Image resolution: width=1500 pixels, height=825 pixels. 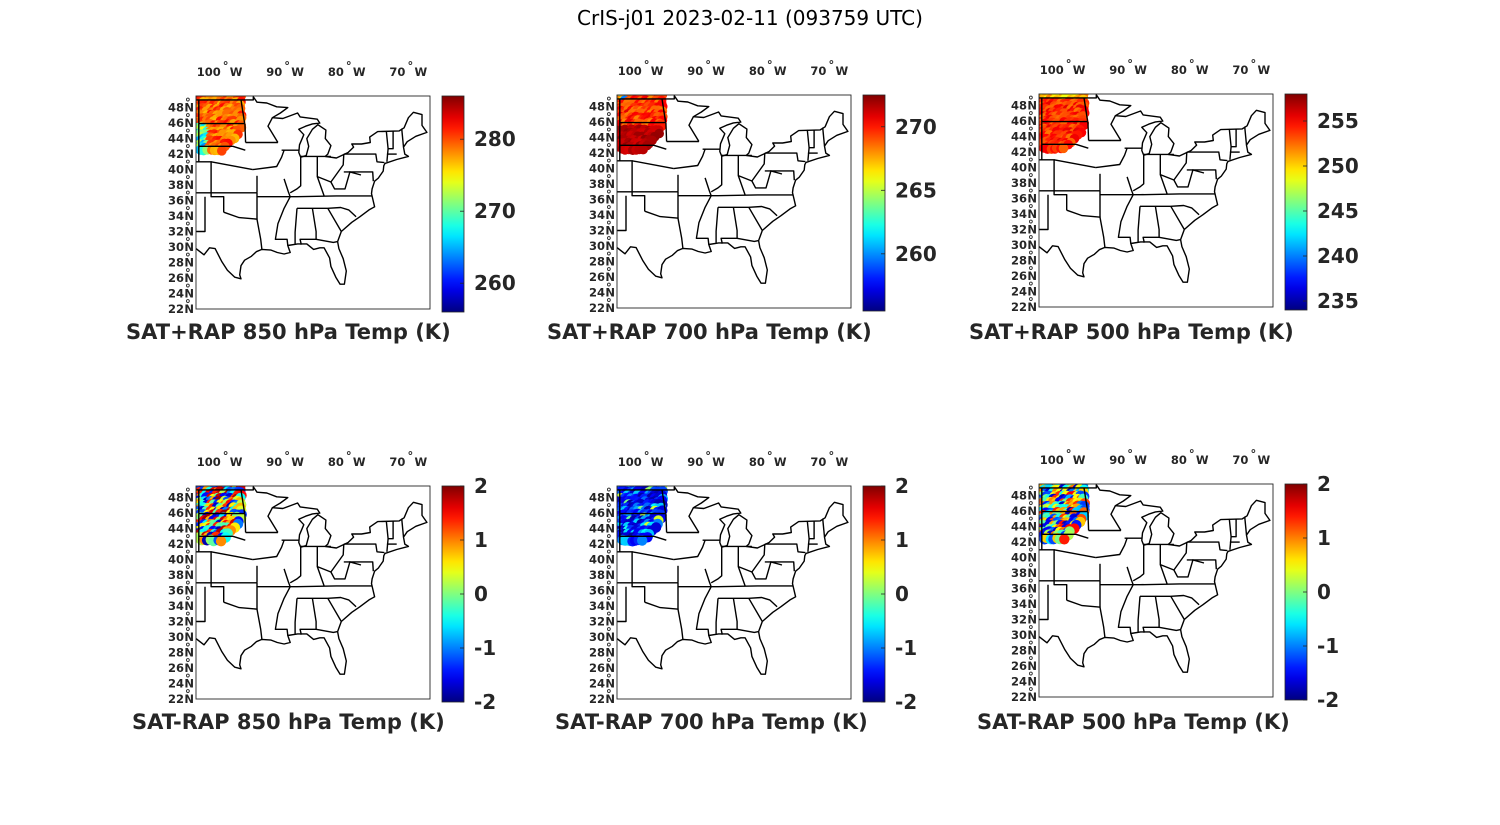 What do you see at coordinates (643, 149) in the screenshot?
I see `swath-point` at bounding box center [643, 149].